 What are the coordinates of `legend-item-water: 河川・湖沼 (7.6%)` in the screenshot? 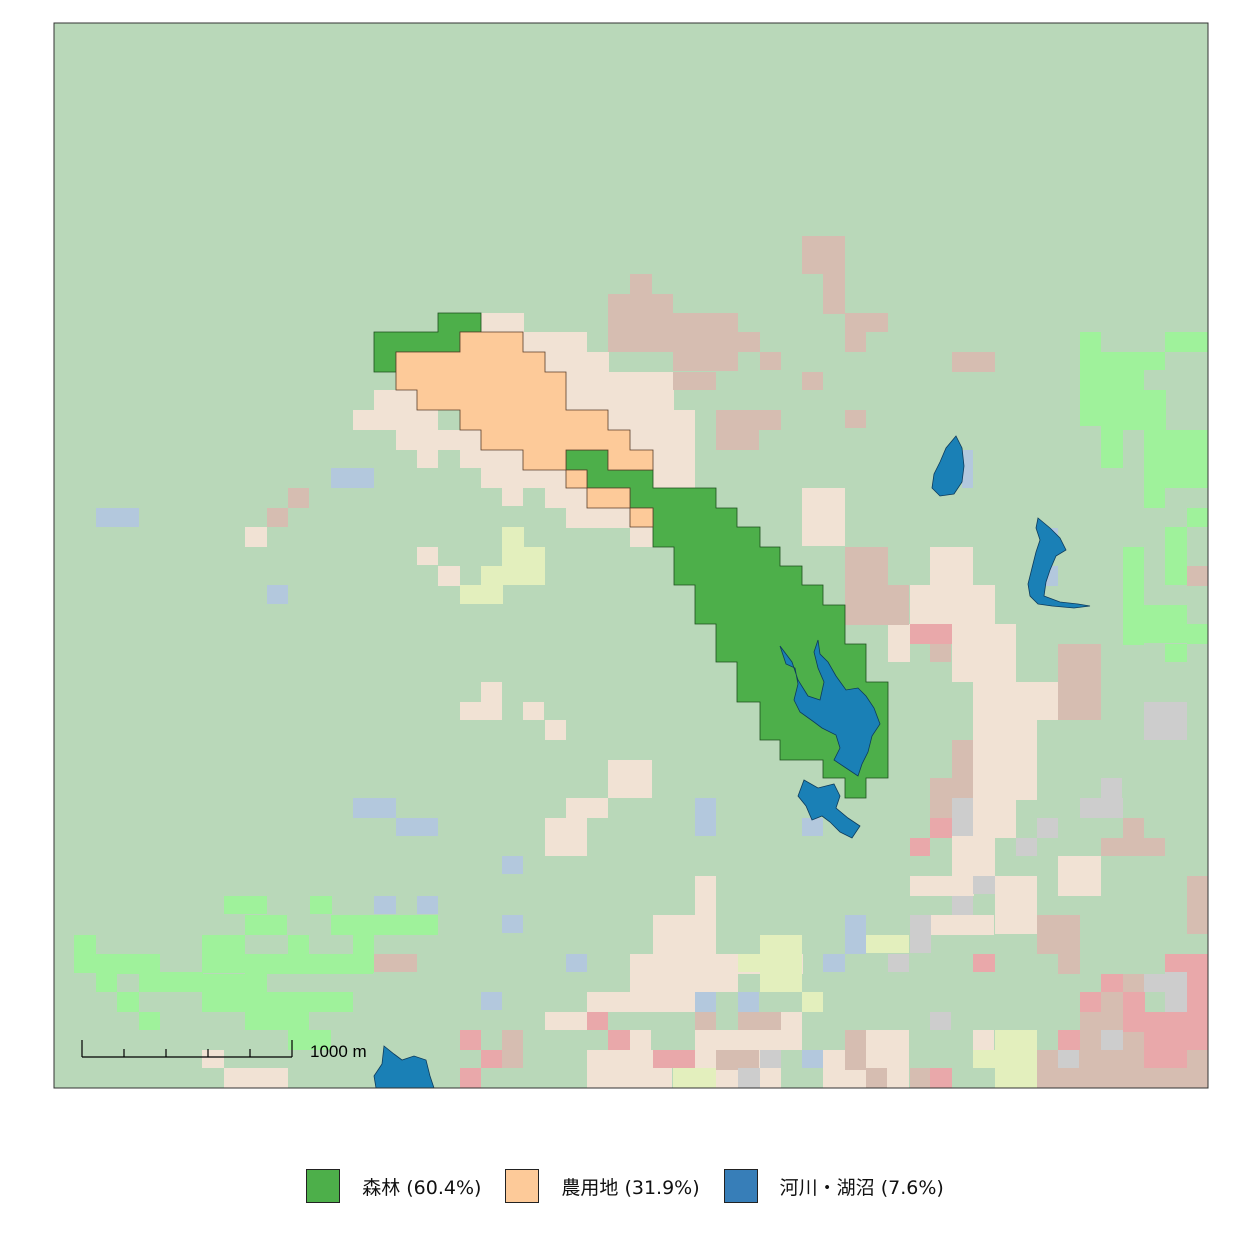 It's located at (833, 1186).